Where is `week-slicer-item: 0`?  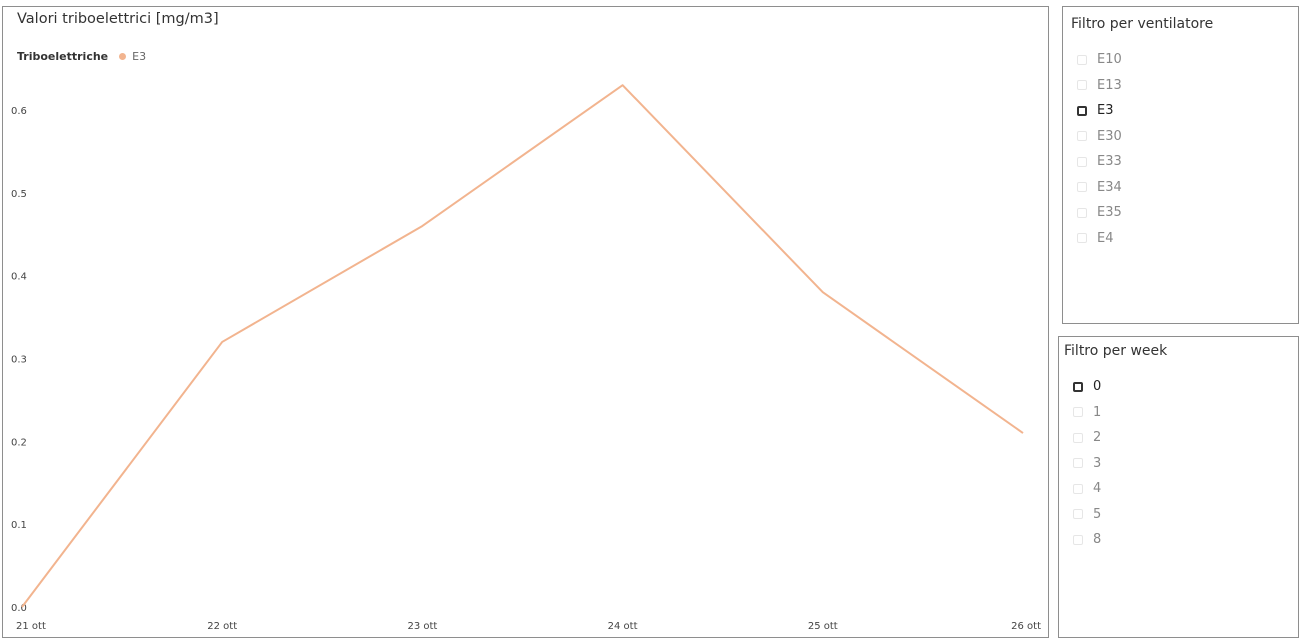 week-slicer-item: 0 is located at coordinates (1087, 387).